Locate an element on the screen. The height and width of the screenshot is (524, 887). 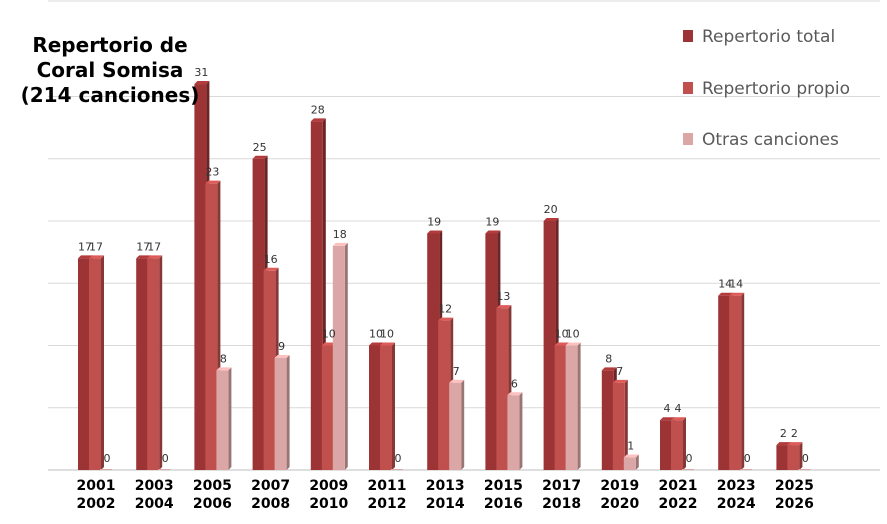
x-tick-label: 2008 is located at coordinates (270, 504).